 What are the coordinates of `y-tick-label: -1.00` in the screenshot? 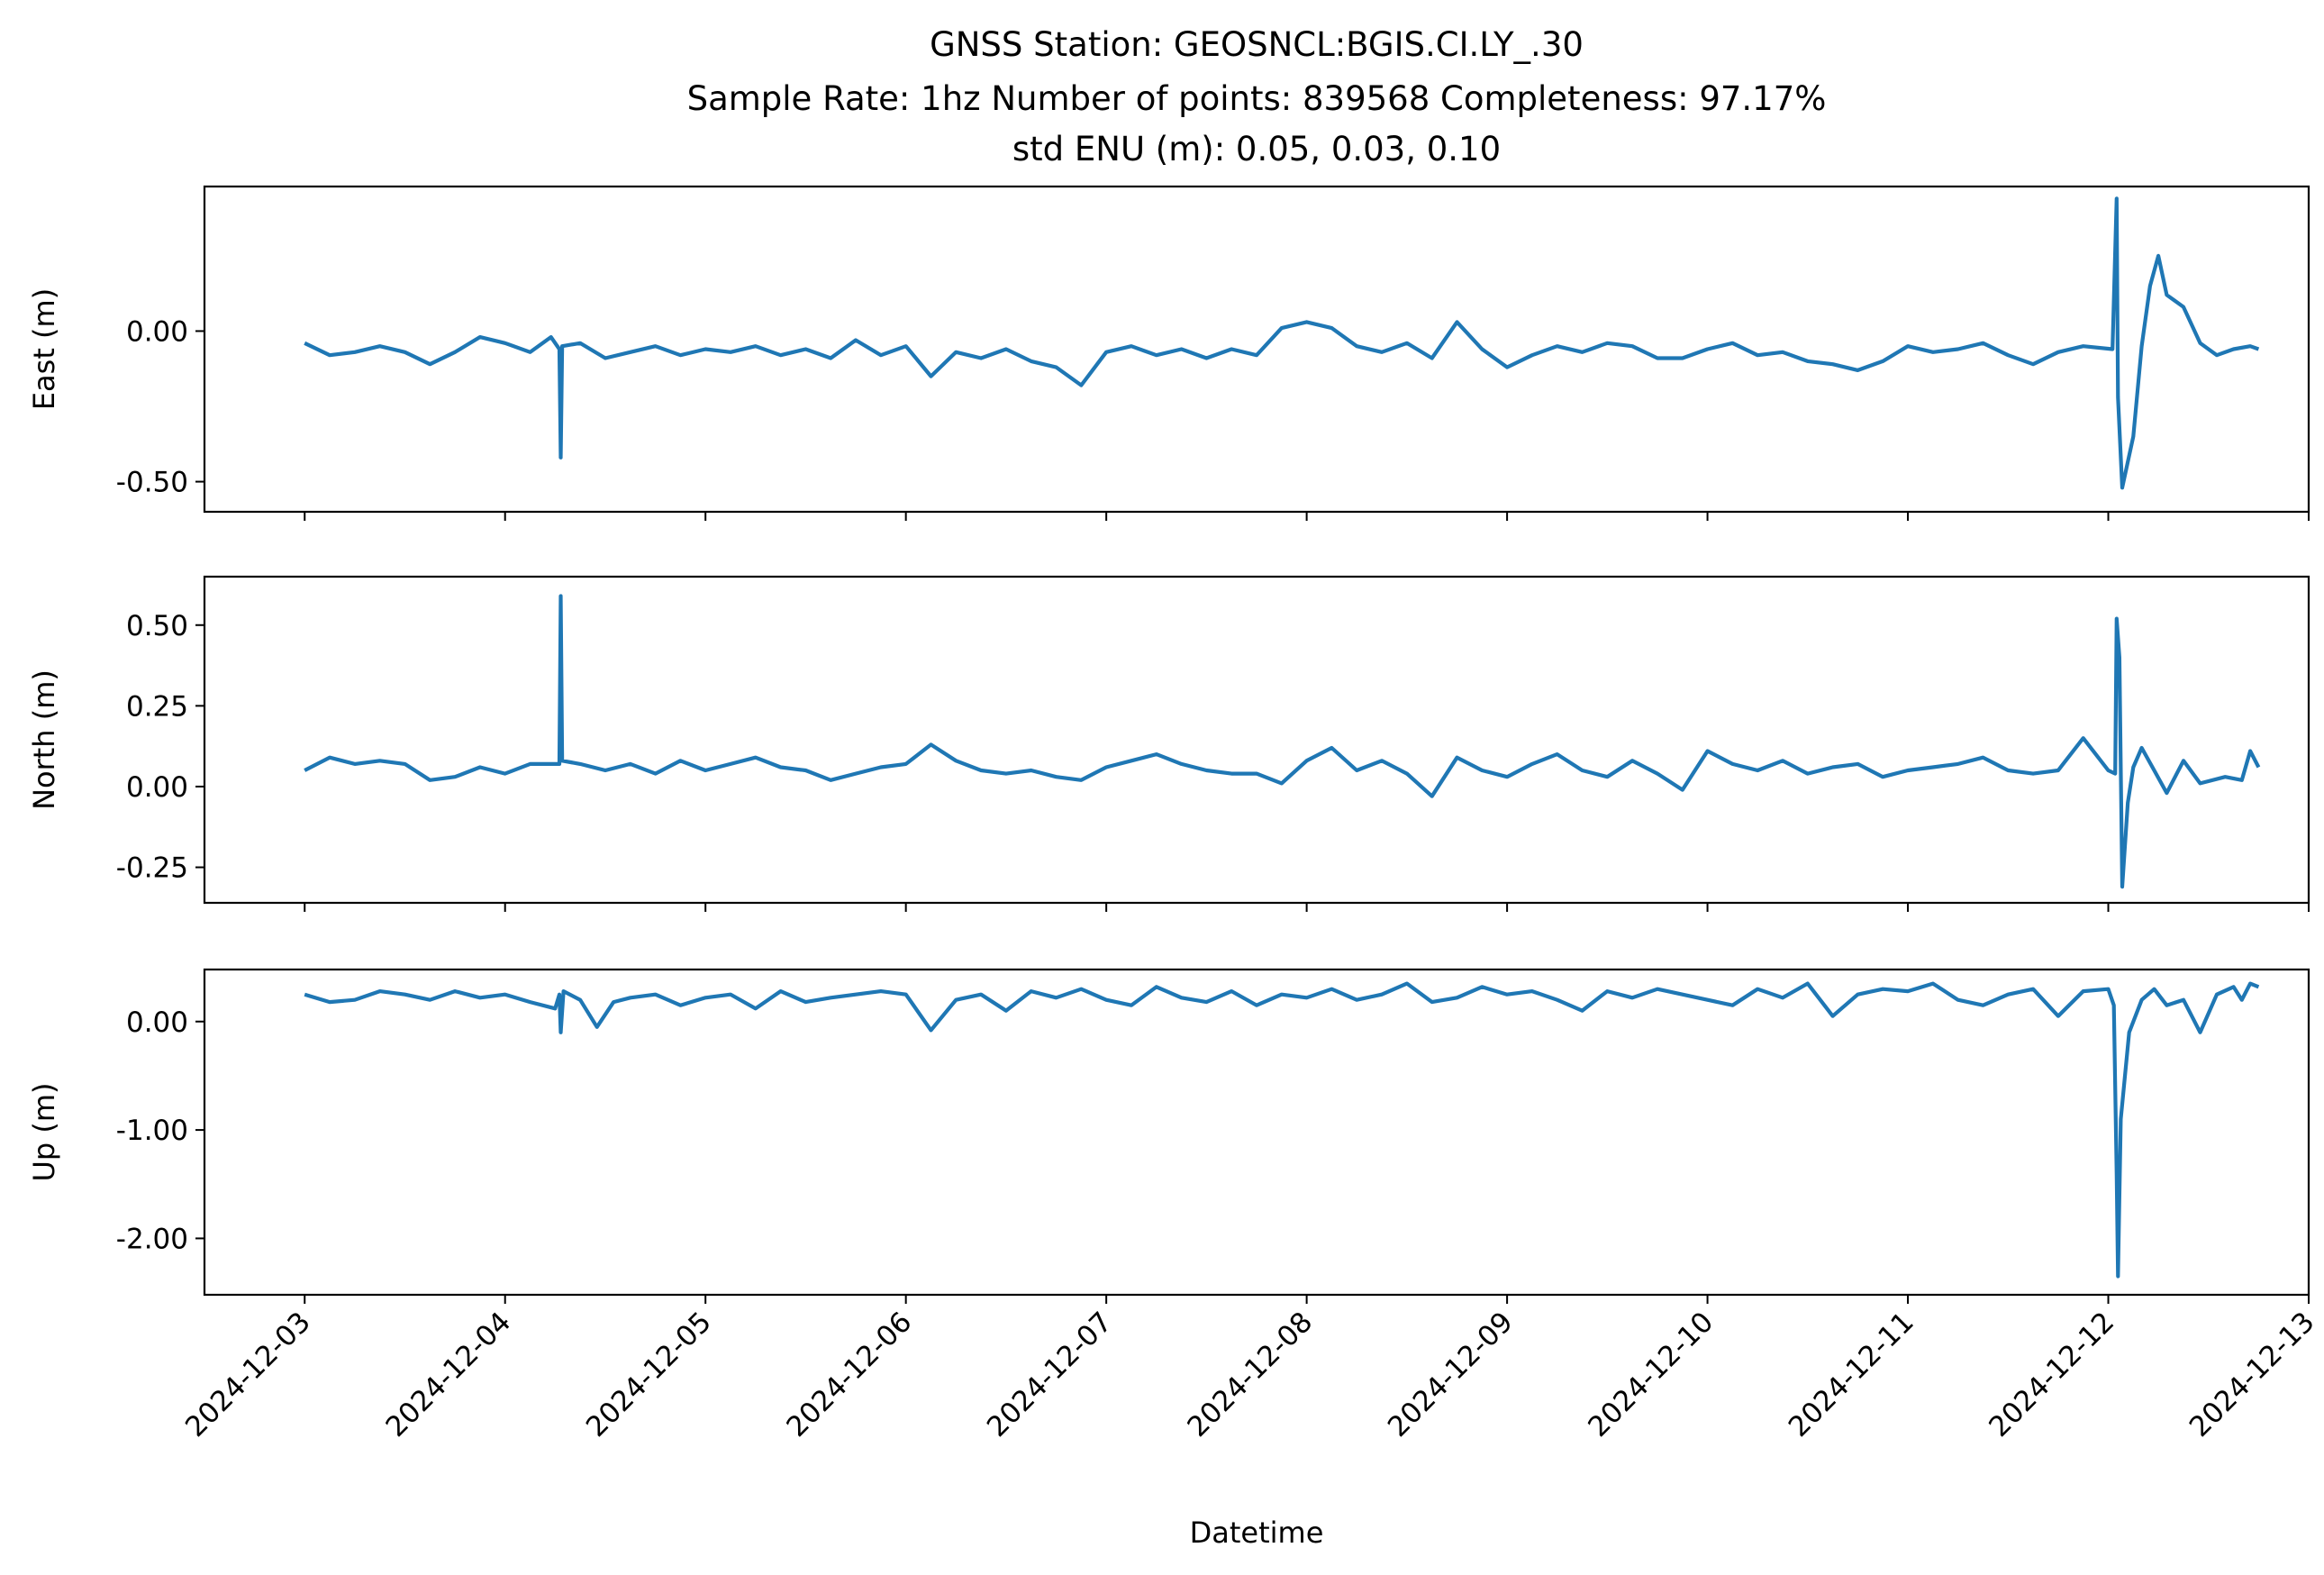 It's located at (152, 1131).